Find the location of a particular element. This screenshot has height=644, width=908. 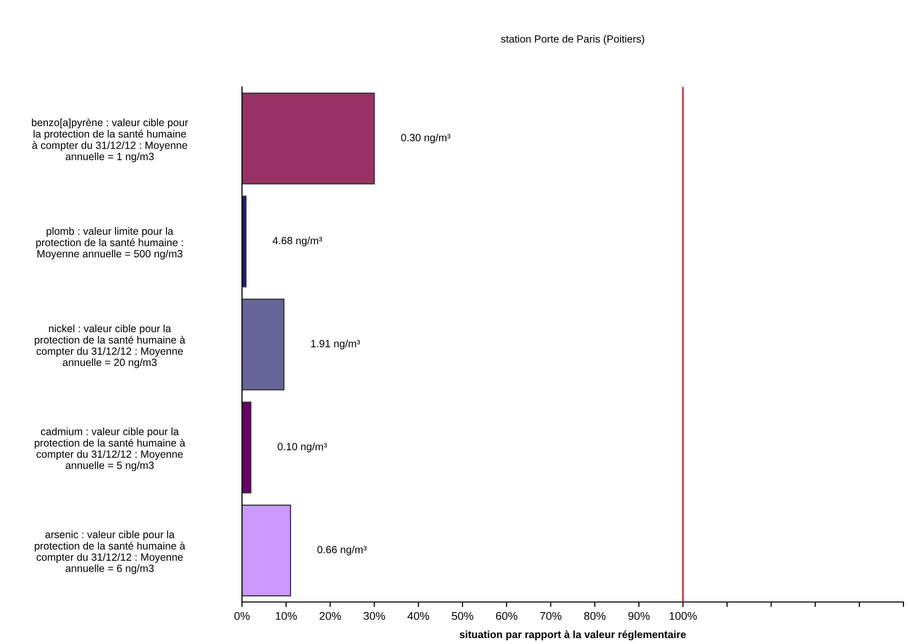

x-tick-label: 30% is located at coordinates (375, 616).